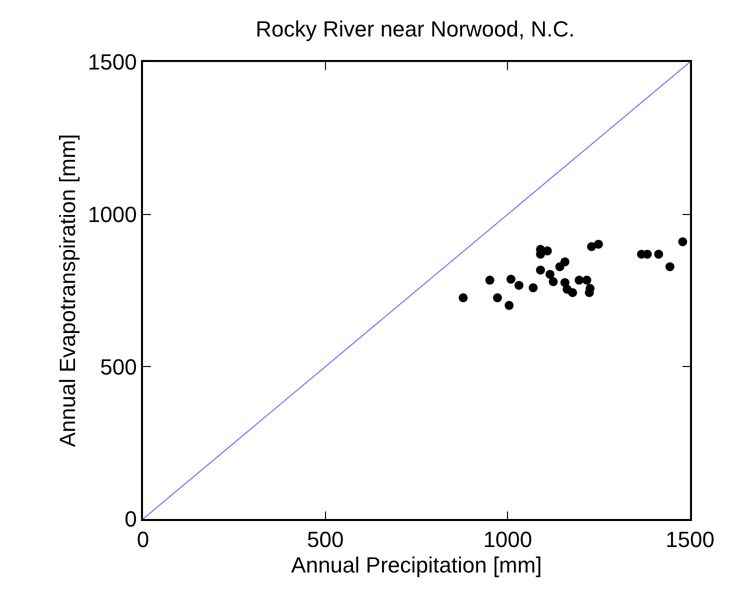 This screenshot has height=609, width=731. Describe the element at coordinates (690, 539) in the screenshot. I see `x-tick-label: 1500` at that location.